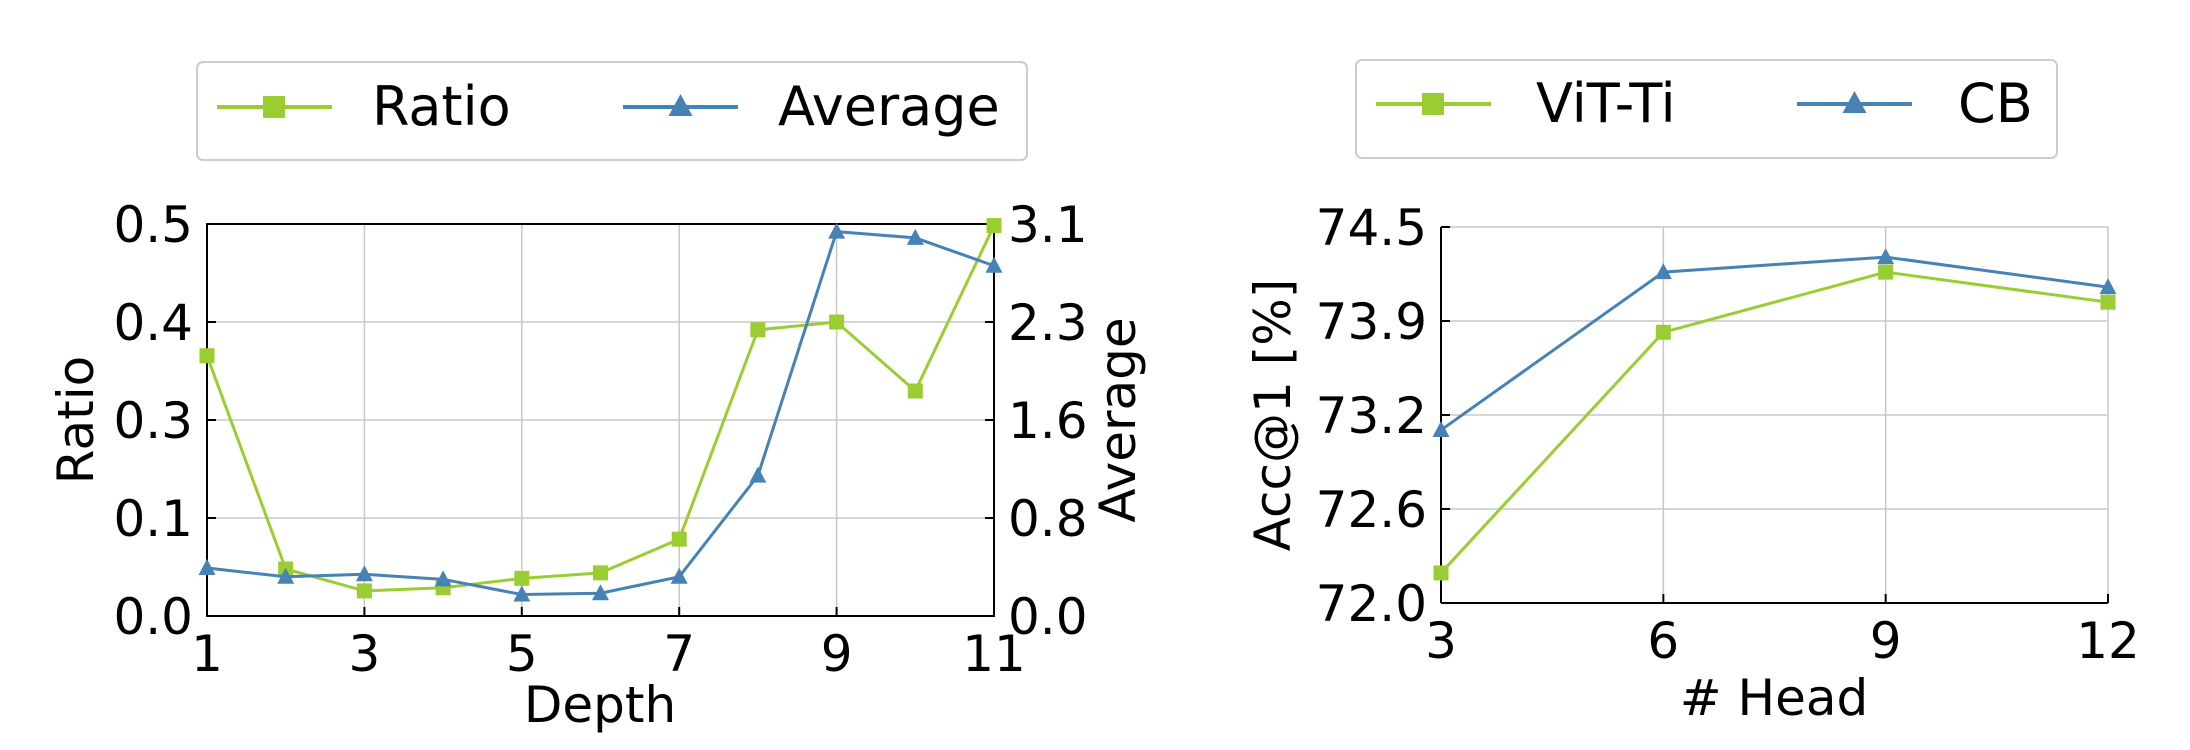 This screenshot has height=750, width=2190. What do you see at coordinates (2108, 641) in the screenshot?
I see `x-tick-label: 12` at bounding box center [2108, 641].